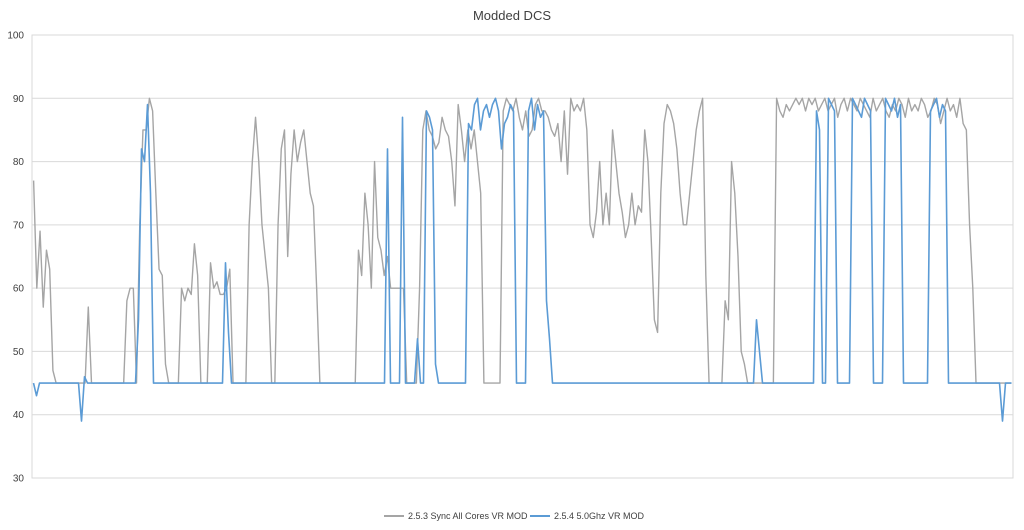 The image size is (1024, 530). Describe the element at coordinates (512, 15) in the screenshot. I see `chart-title: Modded DCS` at that location.